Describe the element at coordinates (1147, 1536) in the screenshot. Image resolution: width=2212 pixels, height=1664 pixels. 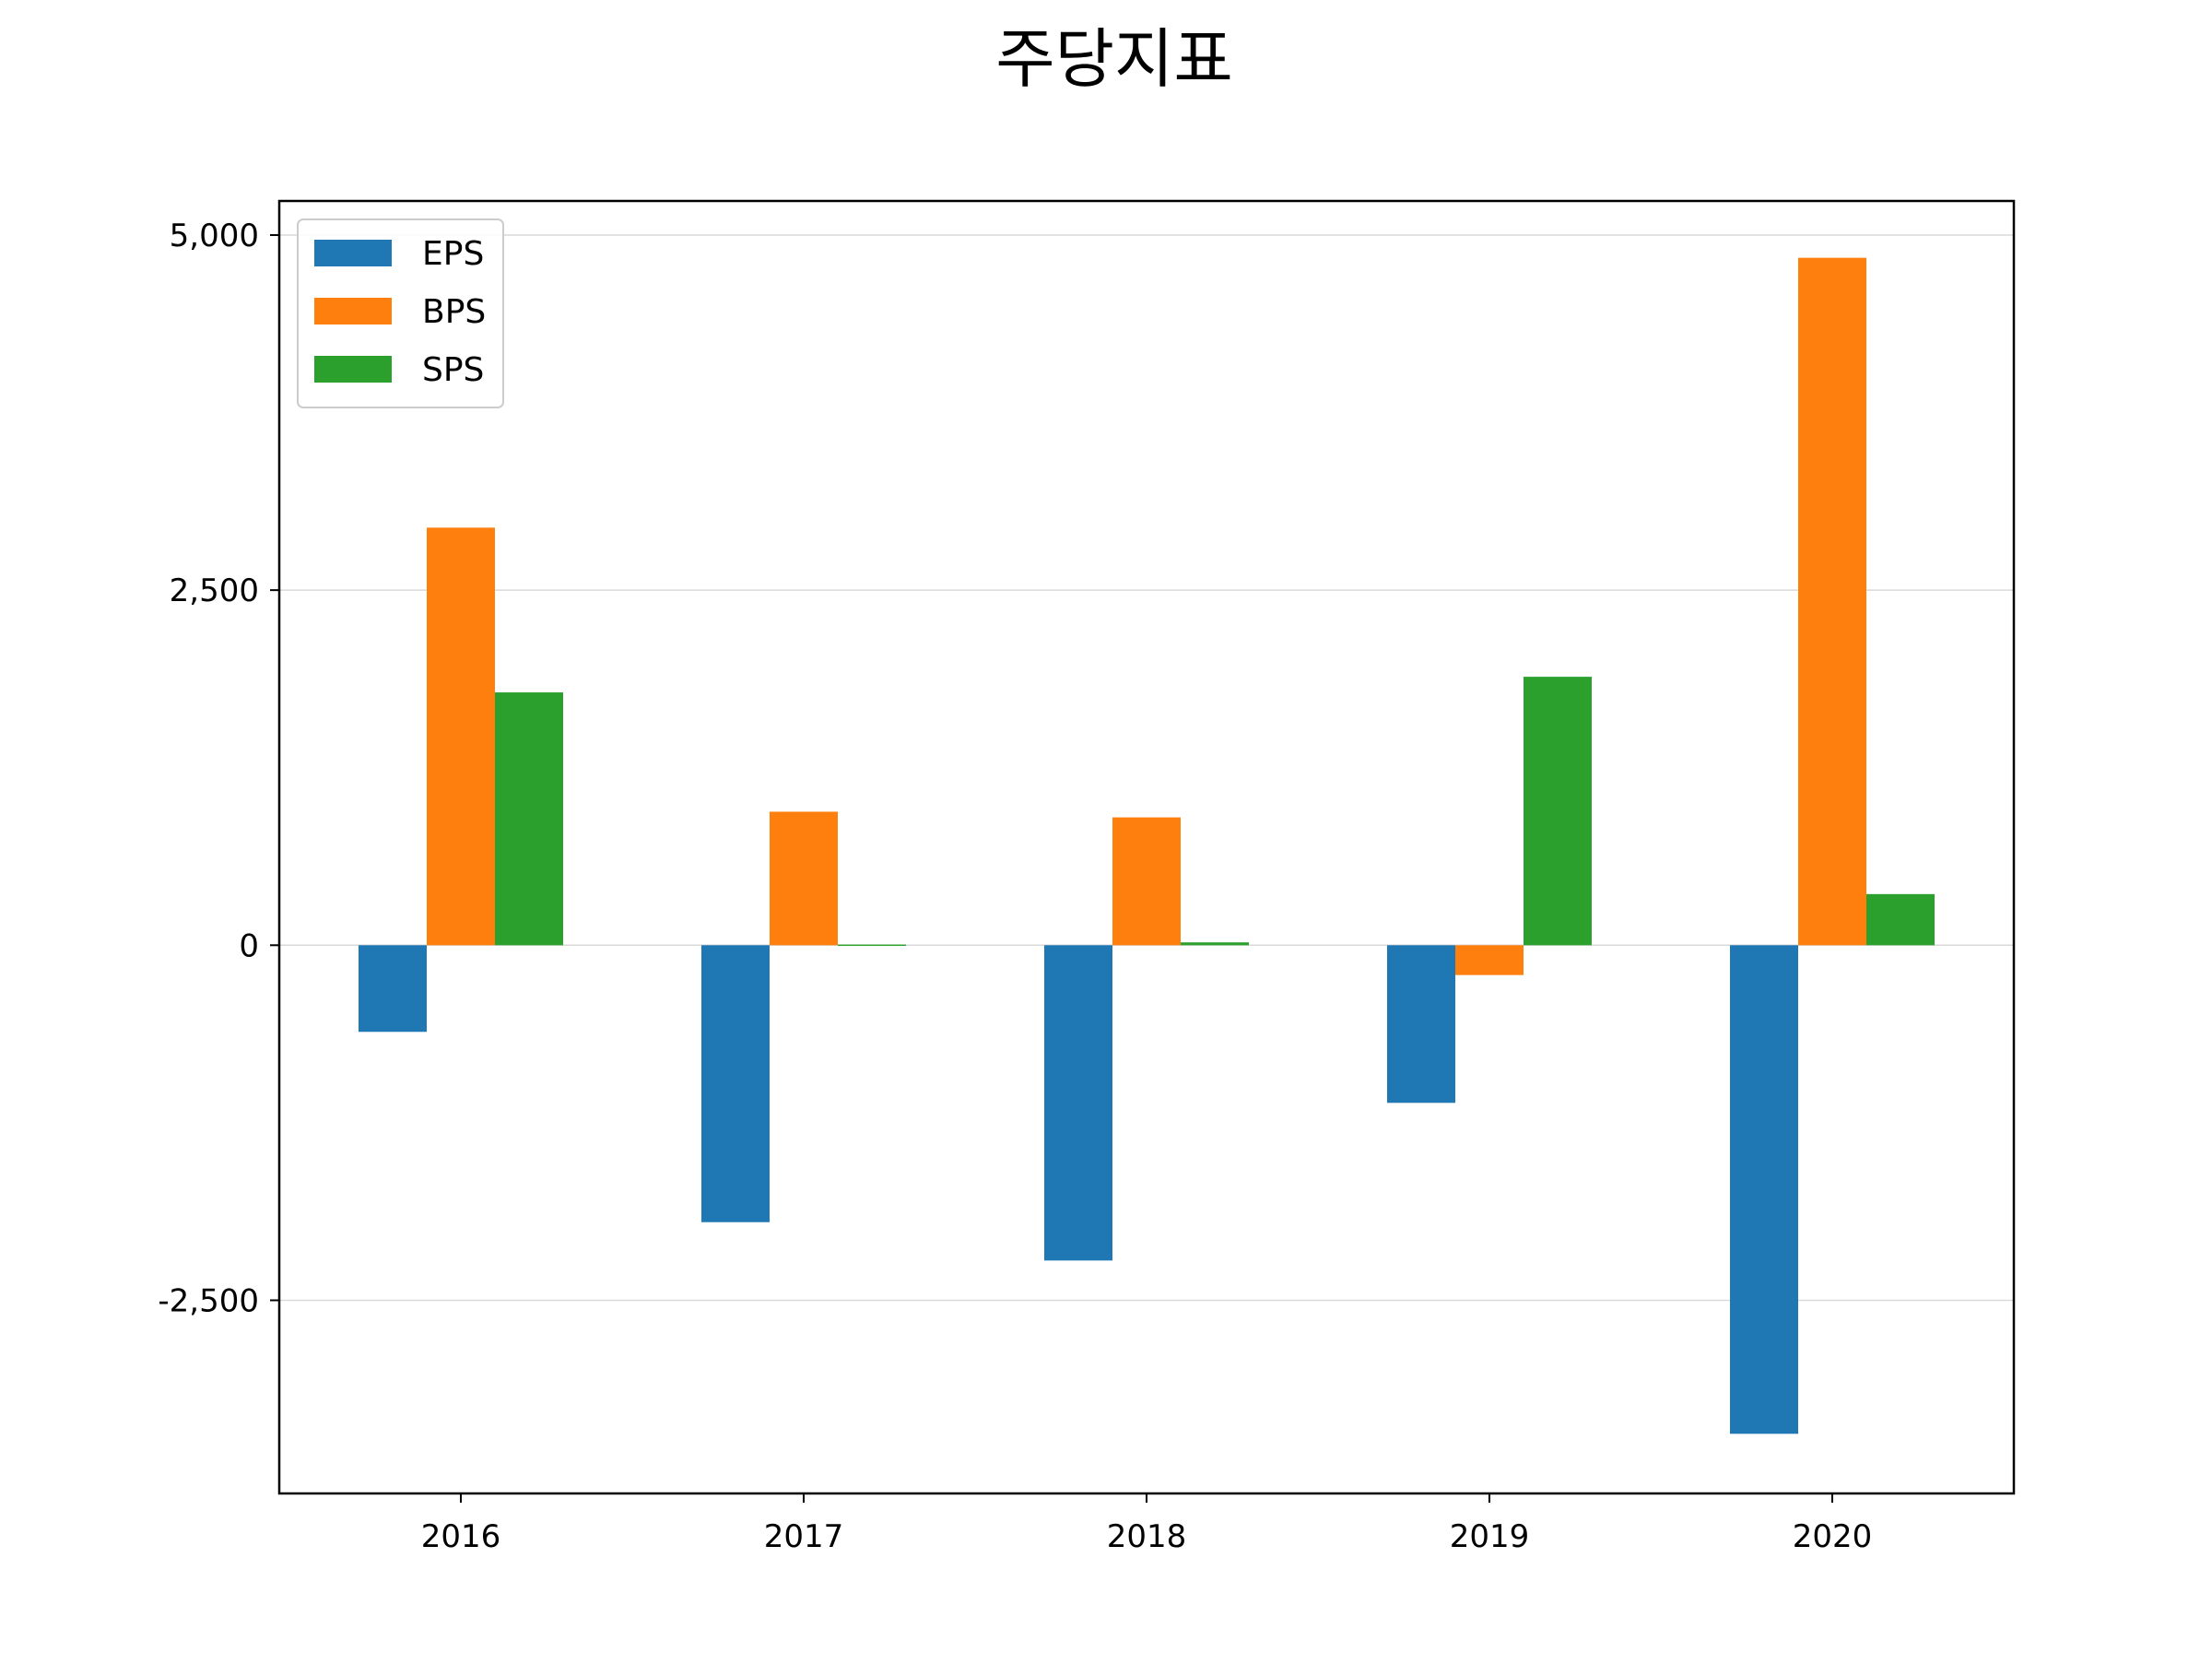
I see `x-tick-label: 2018` at that location.